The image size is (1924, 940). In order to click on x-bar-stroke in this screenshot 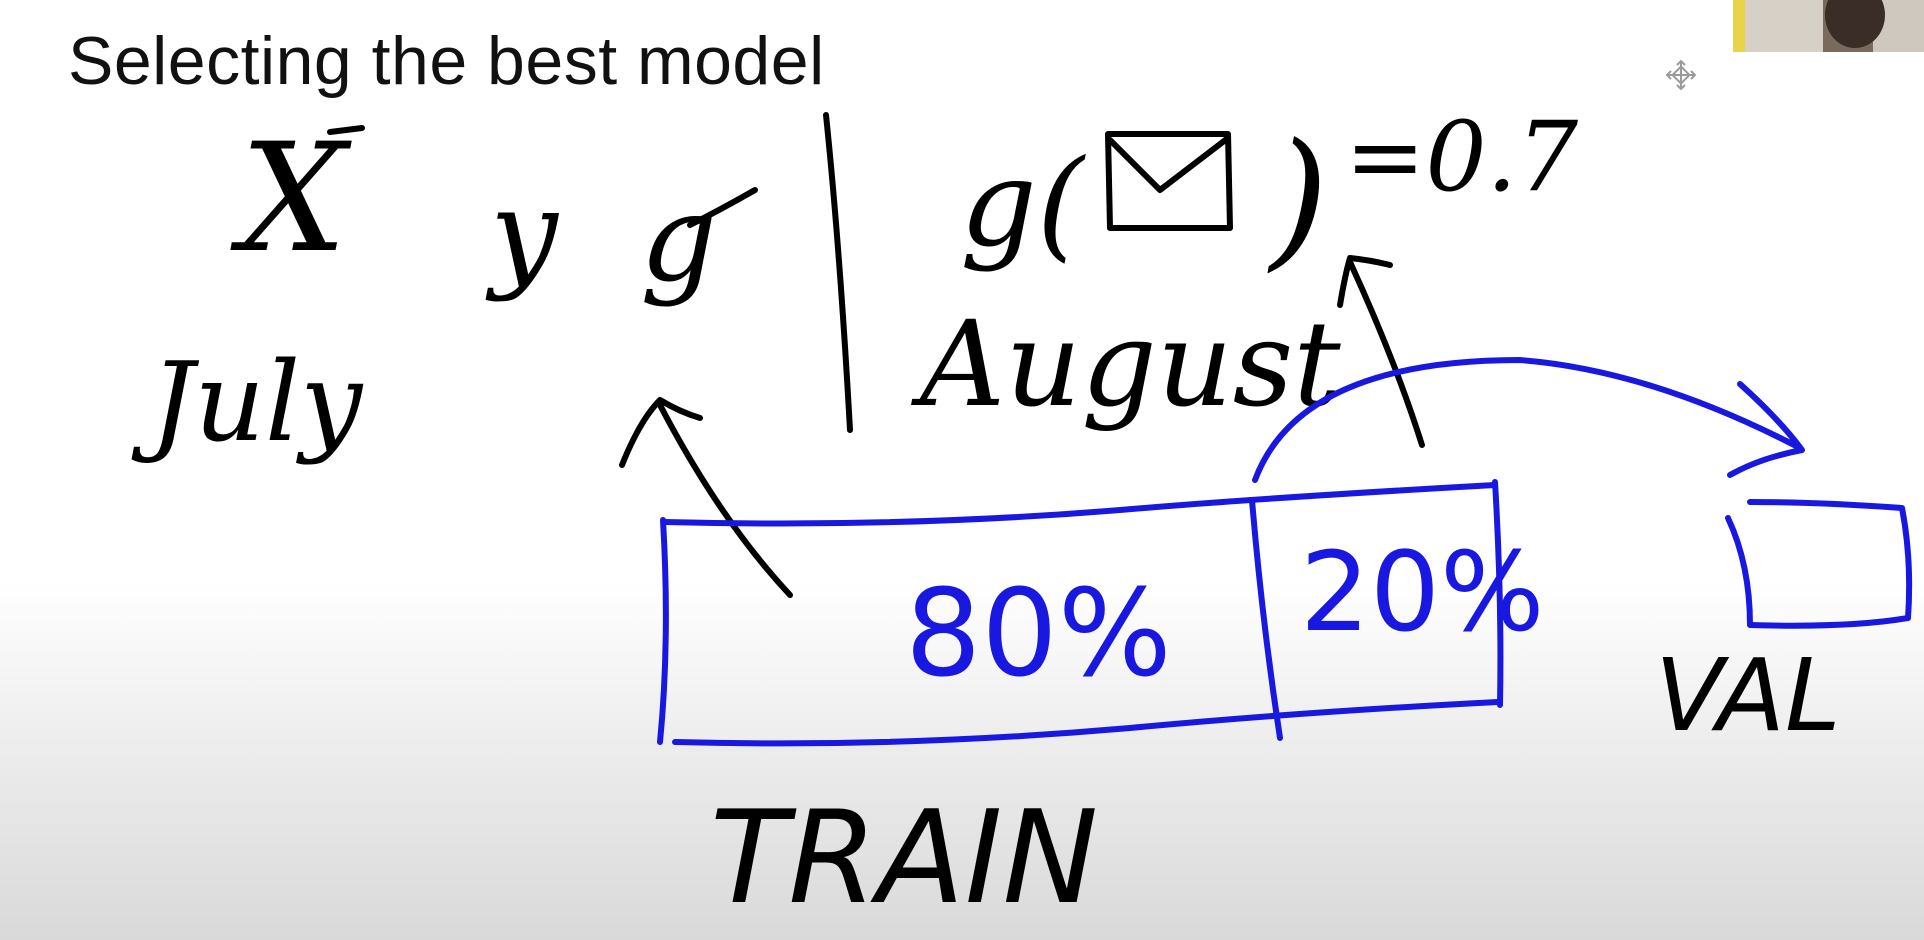, I will do `click(346, 130)`.